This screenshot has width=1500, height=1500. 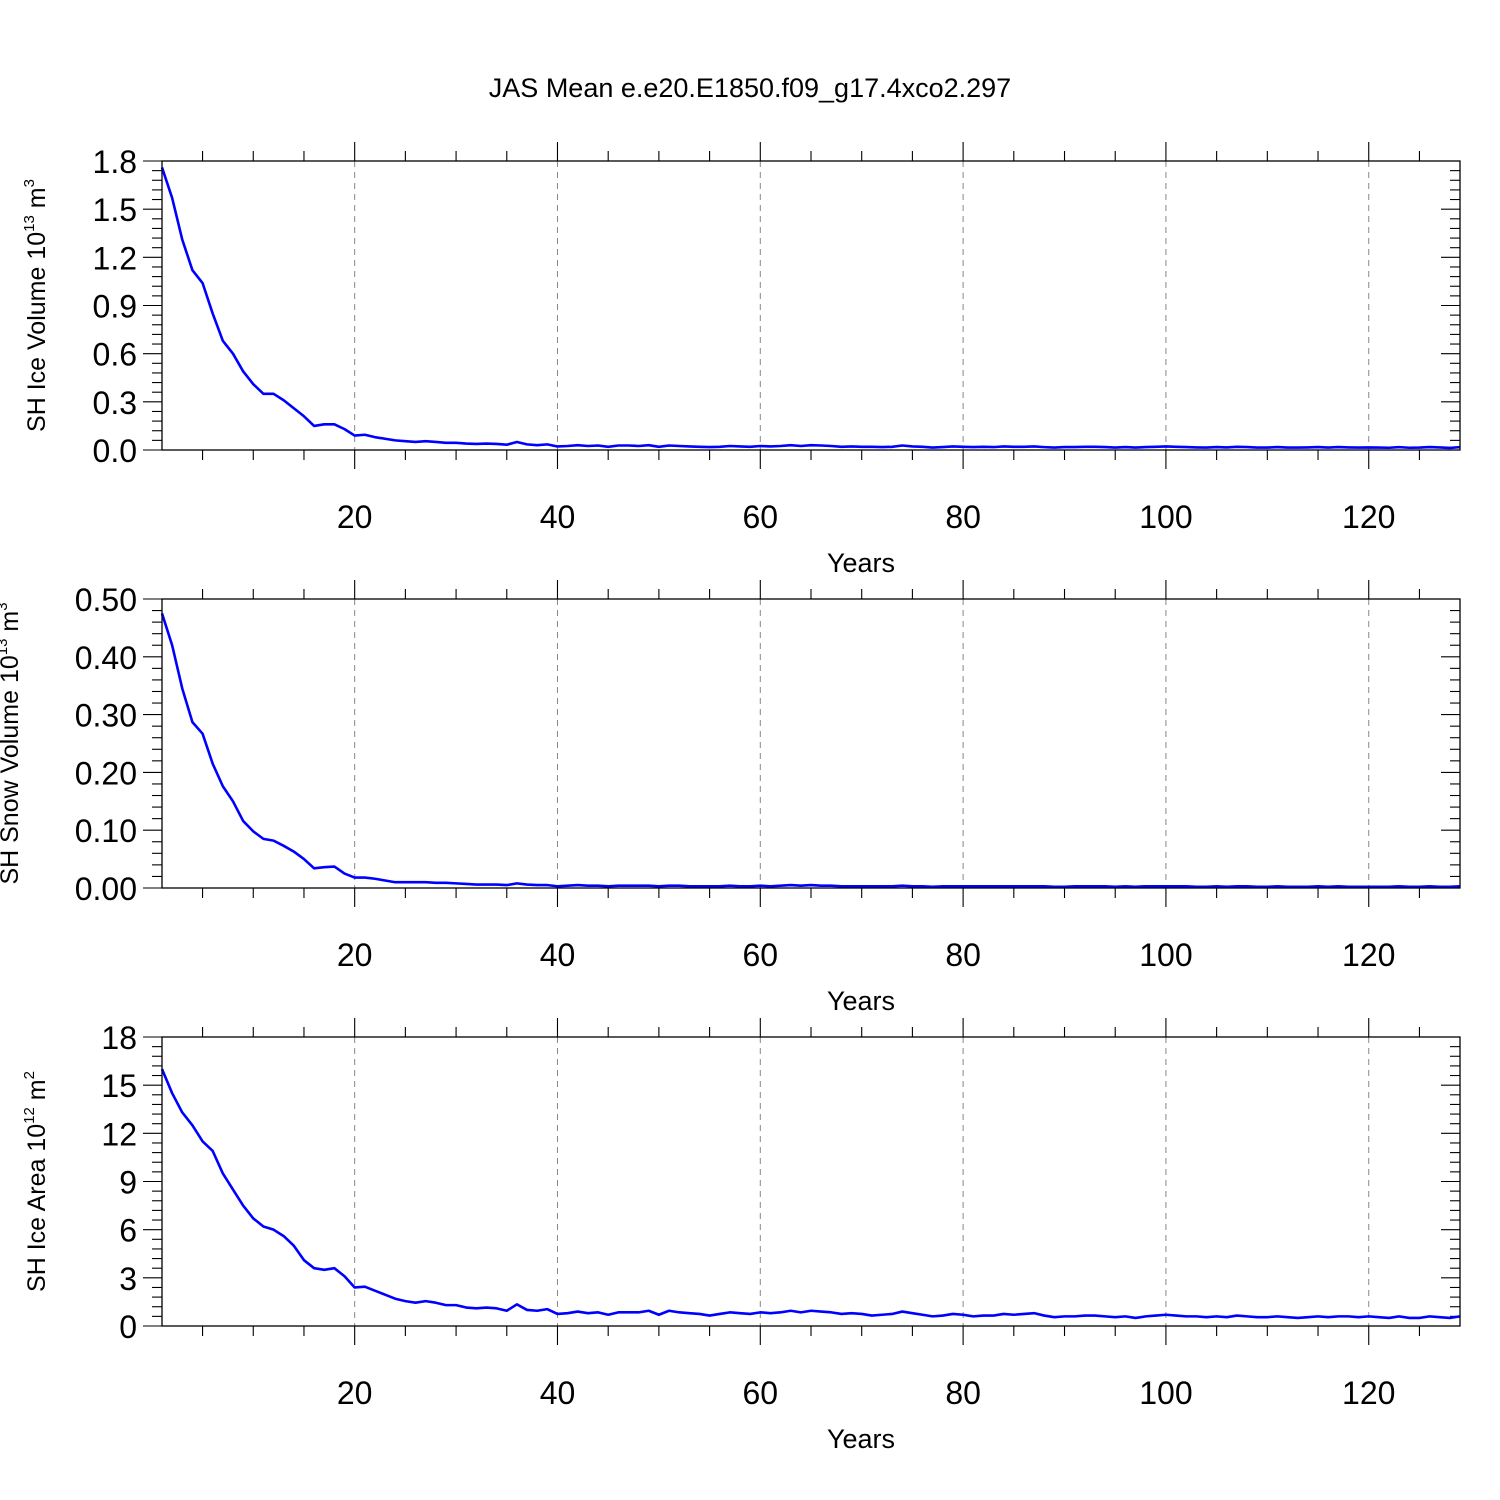 What do you see at coordinates (106, 831) in the screenshot?
I see `y-tick-label: 0.10` at bounding box center [106, 831].